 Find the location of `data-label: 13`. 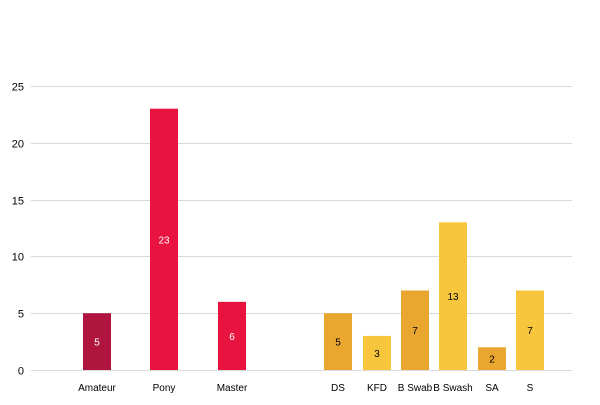

data-label: 13 is located at coordinates (453, 297).